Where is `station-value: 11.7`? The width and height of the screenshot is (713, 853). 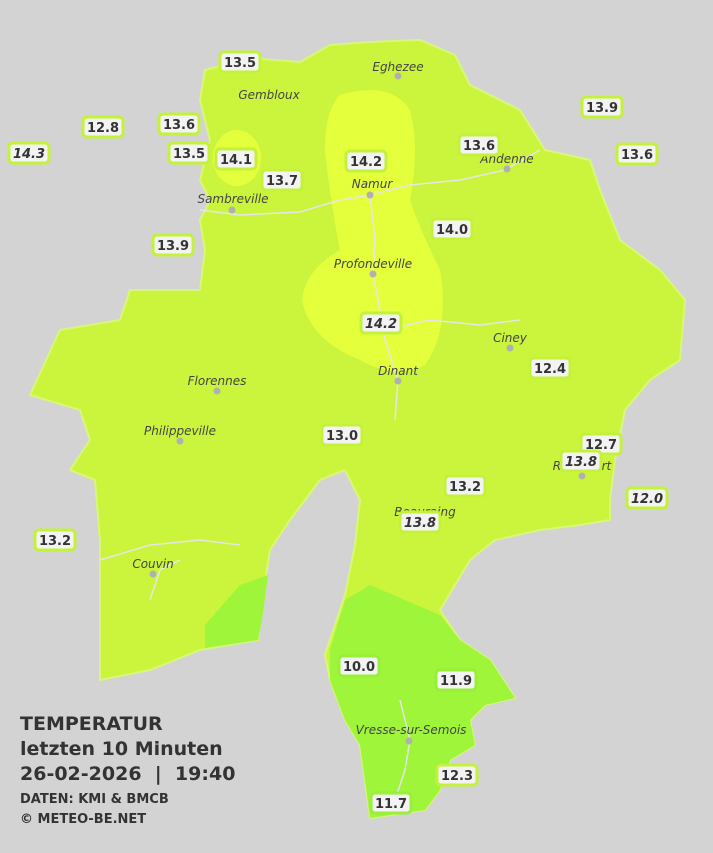 station-value: 11.7 is located at coordinates (391, 804).